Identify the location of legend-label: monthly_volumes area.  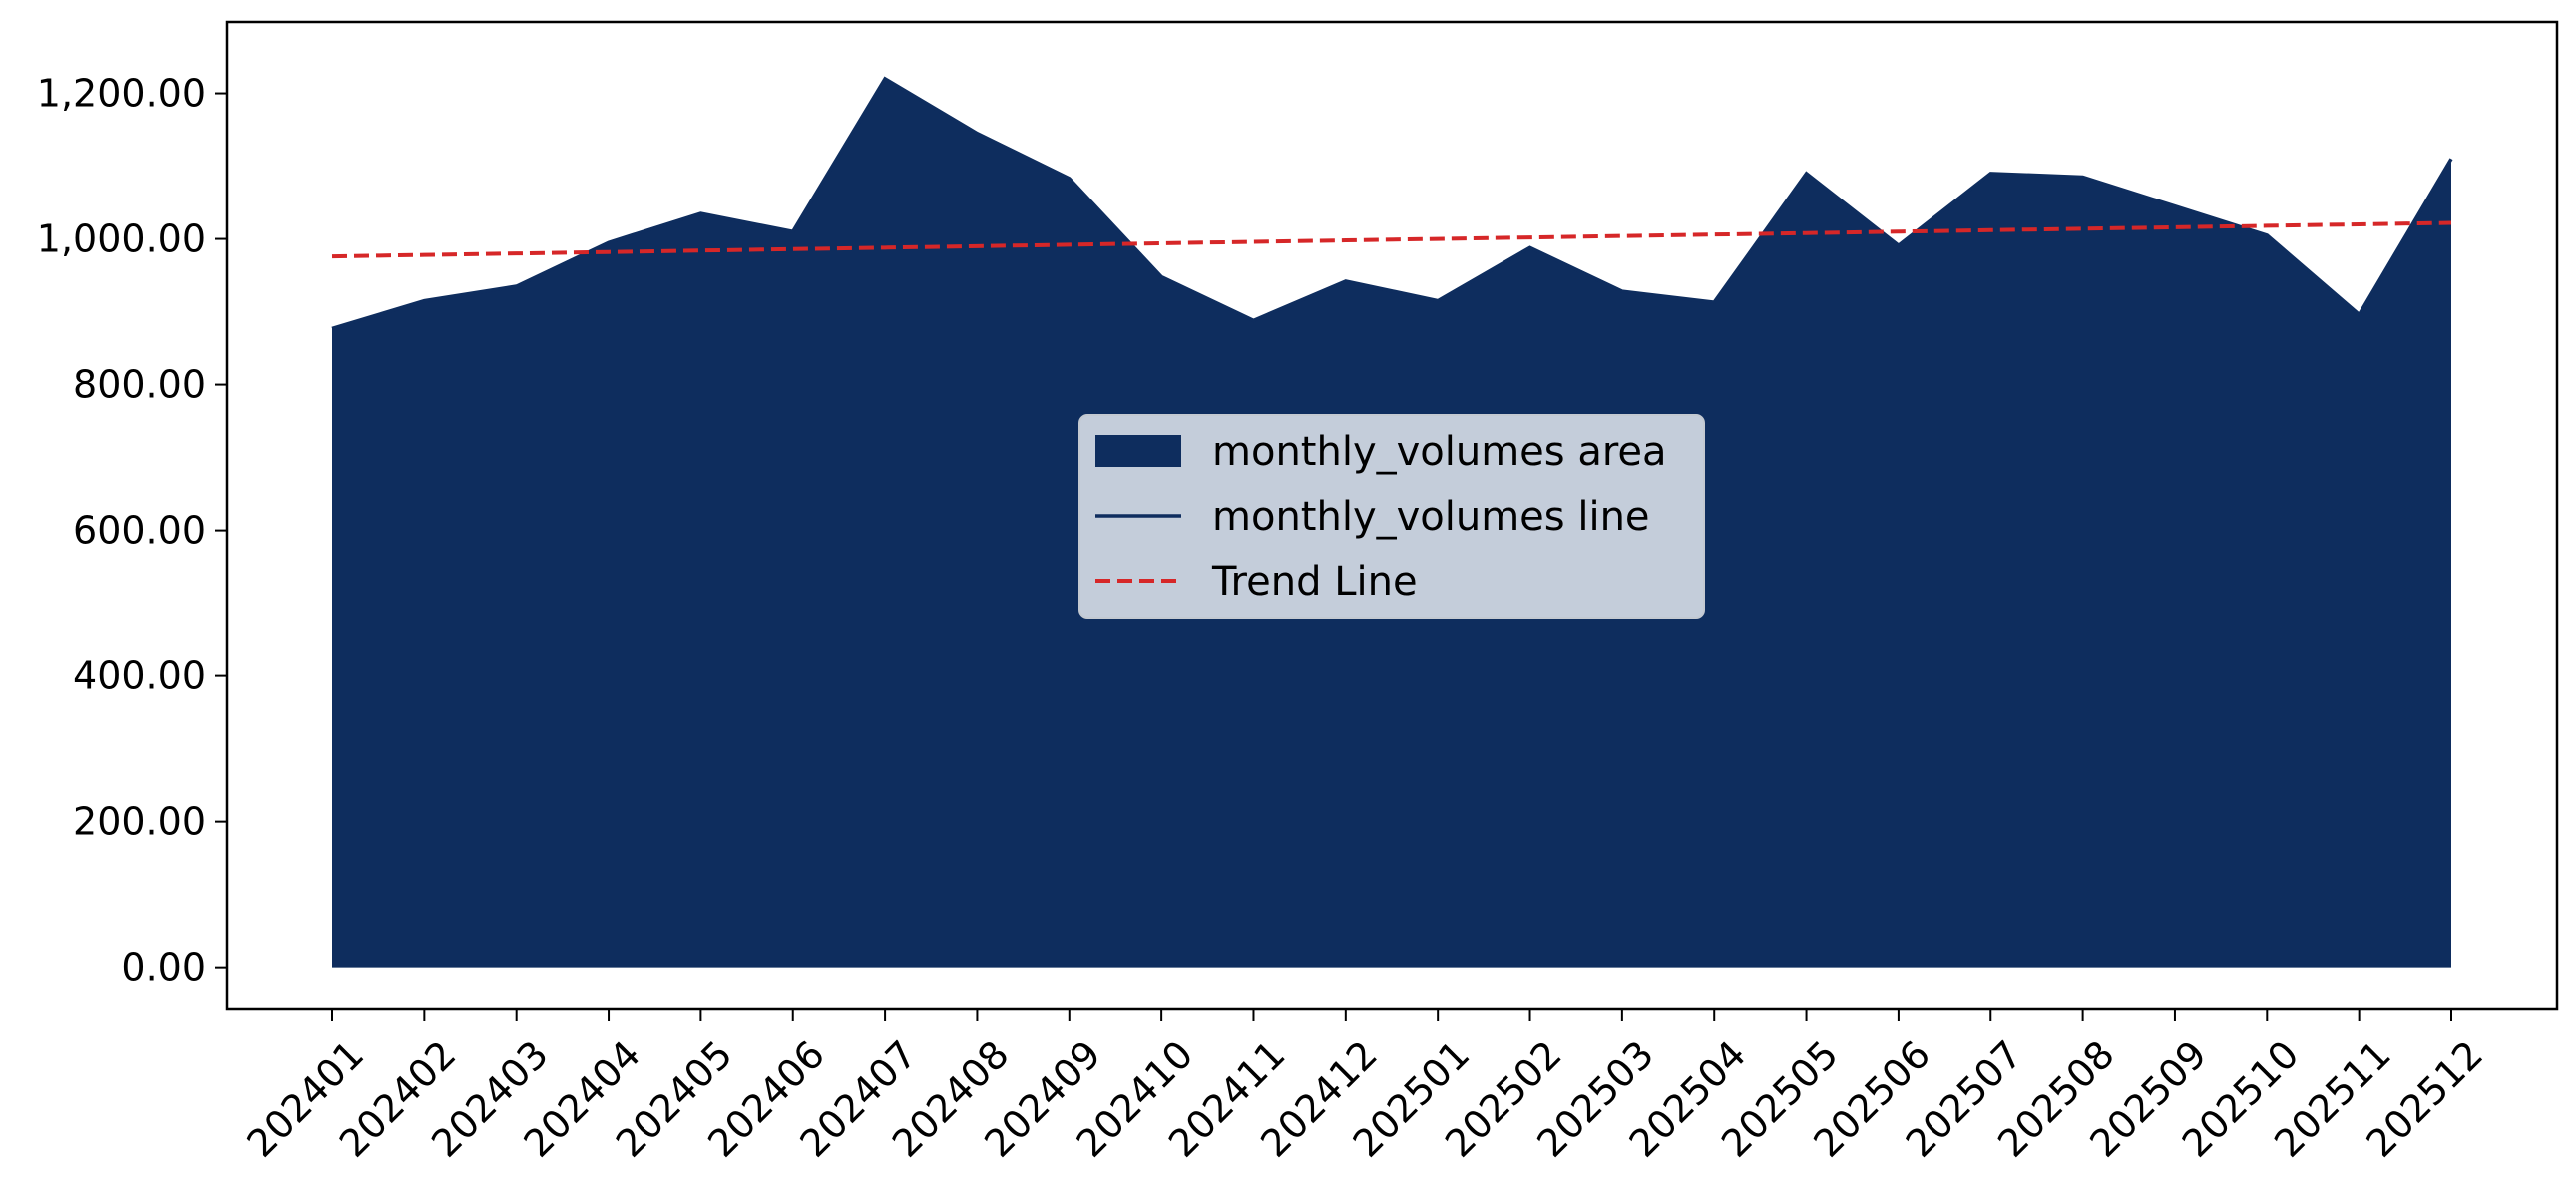
(1439, 452).